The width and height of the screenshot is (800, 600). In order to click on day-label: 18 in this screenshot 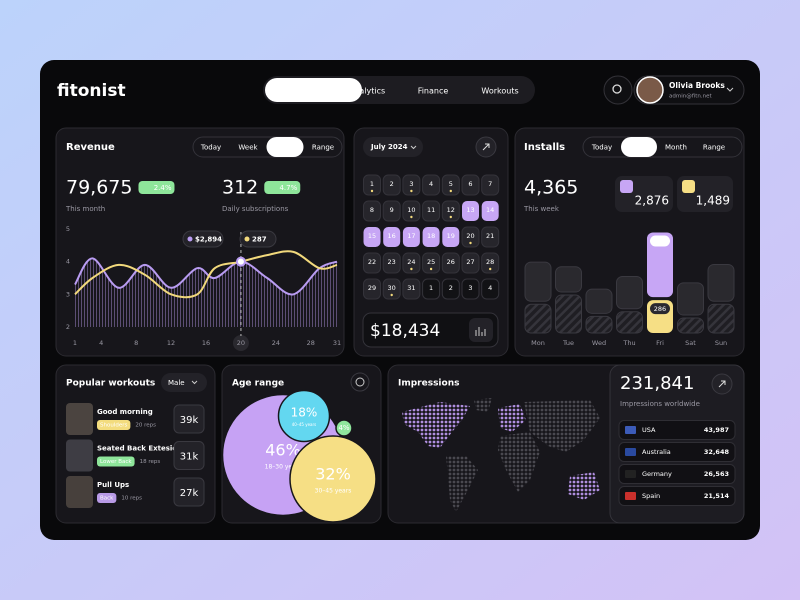, I will do `click(431, 236)`.